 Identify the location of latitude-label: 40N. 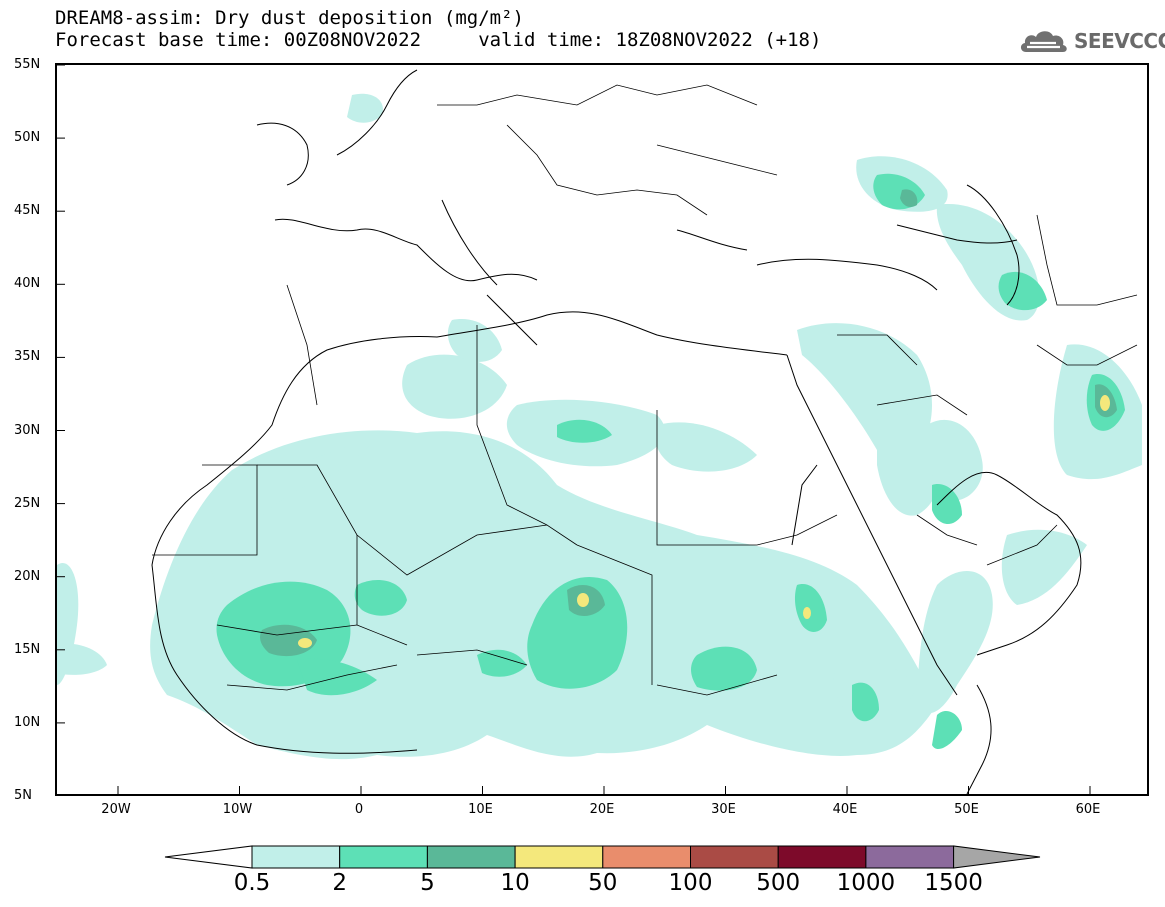
(27, 284).